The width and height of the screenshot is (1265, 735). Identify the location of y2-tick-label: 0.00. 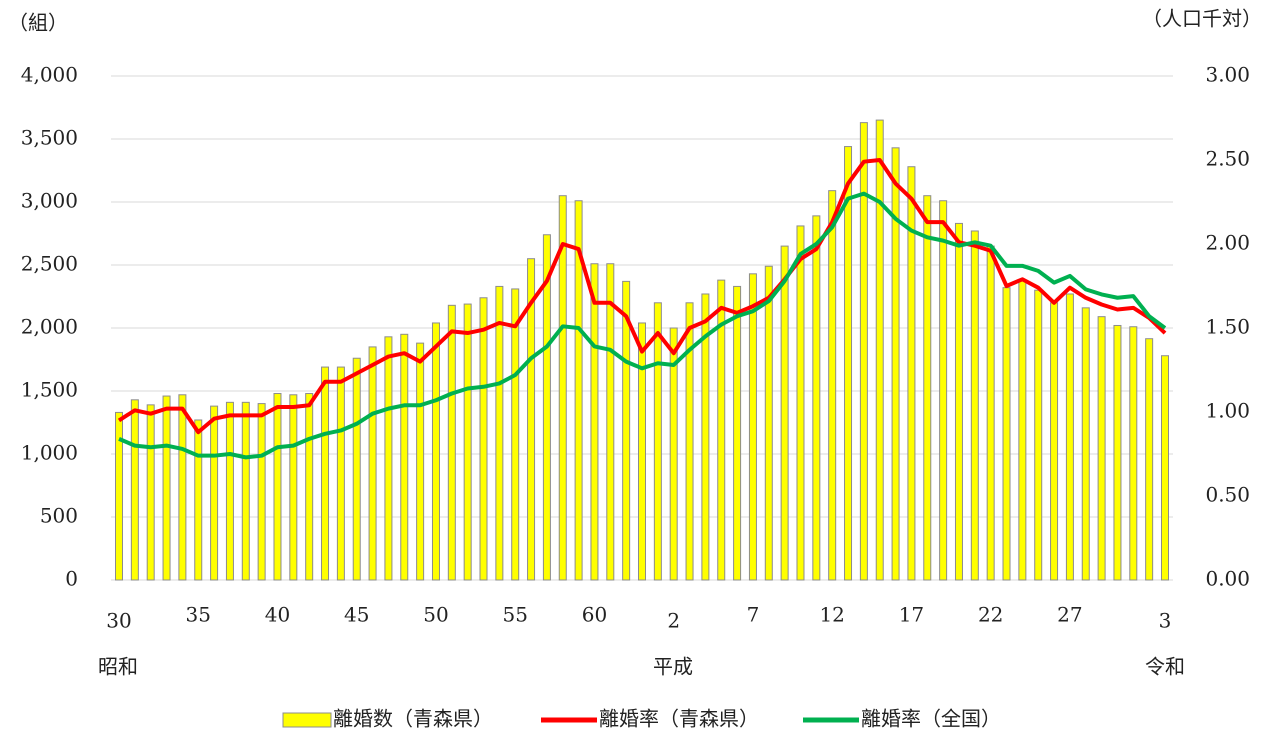
(1227, 579).